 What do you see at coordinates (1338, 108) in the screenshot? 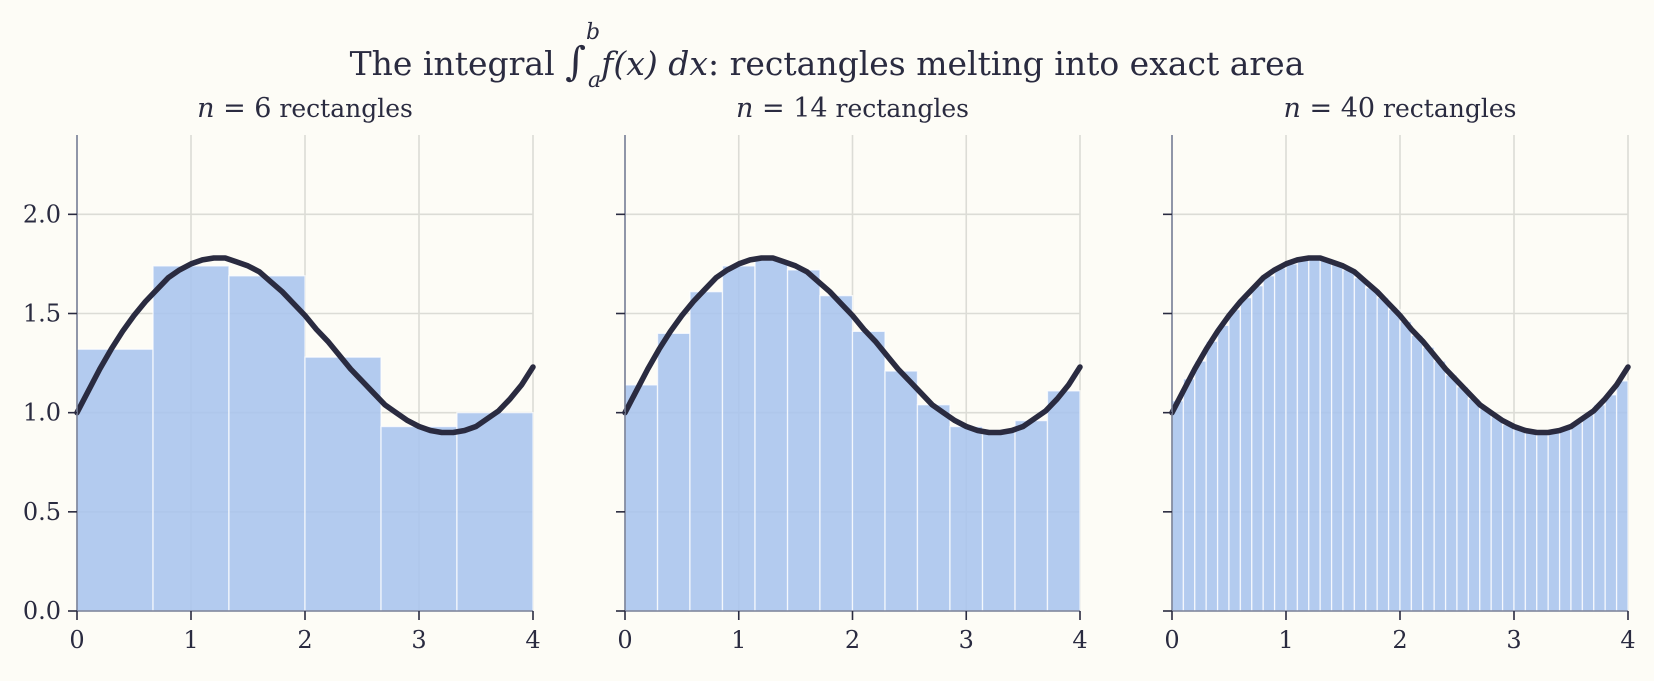
I see `panel-title-equals: = 40` at bounding box center [1338, 108].